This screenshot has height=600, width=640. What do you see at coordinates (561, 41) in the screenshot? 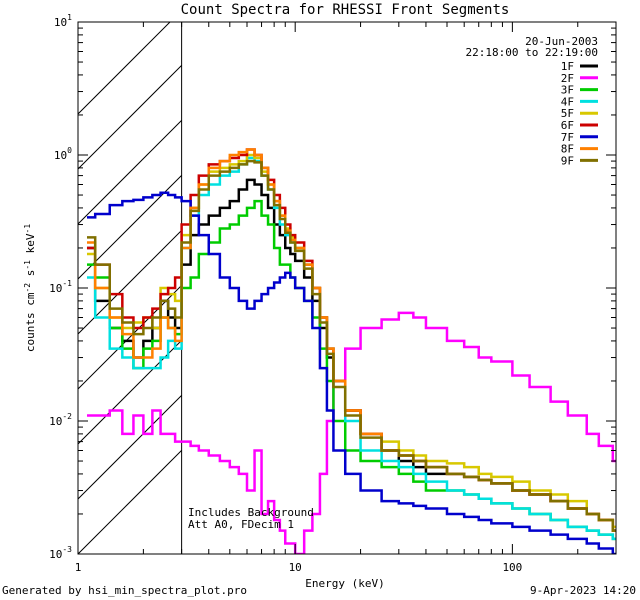
I see `info-date: 20-Jun-2003` at bounding box center [561, 41].